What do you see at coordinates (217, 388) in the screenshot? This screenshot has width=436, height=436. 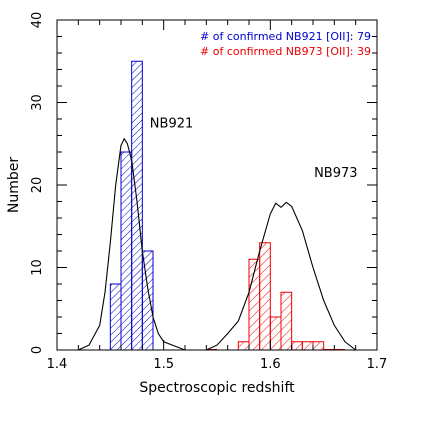 I see `x-axis-label: Spectroscopic redshift` at bounding box center [217, 388].